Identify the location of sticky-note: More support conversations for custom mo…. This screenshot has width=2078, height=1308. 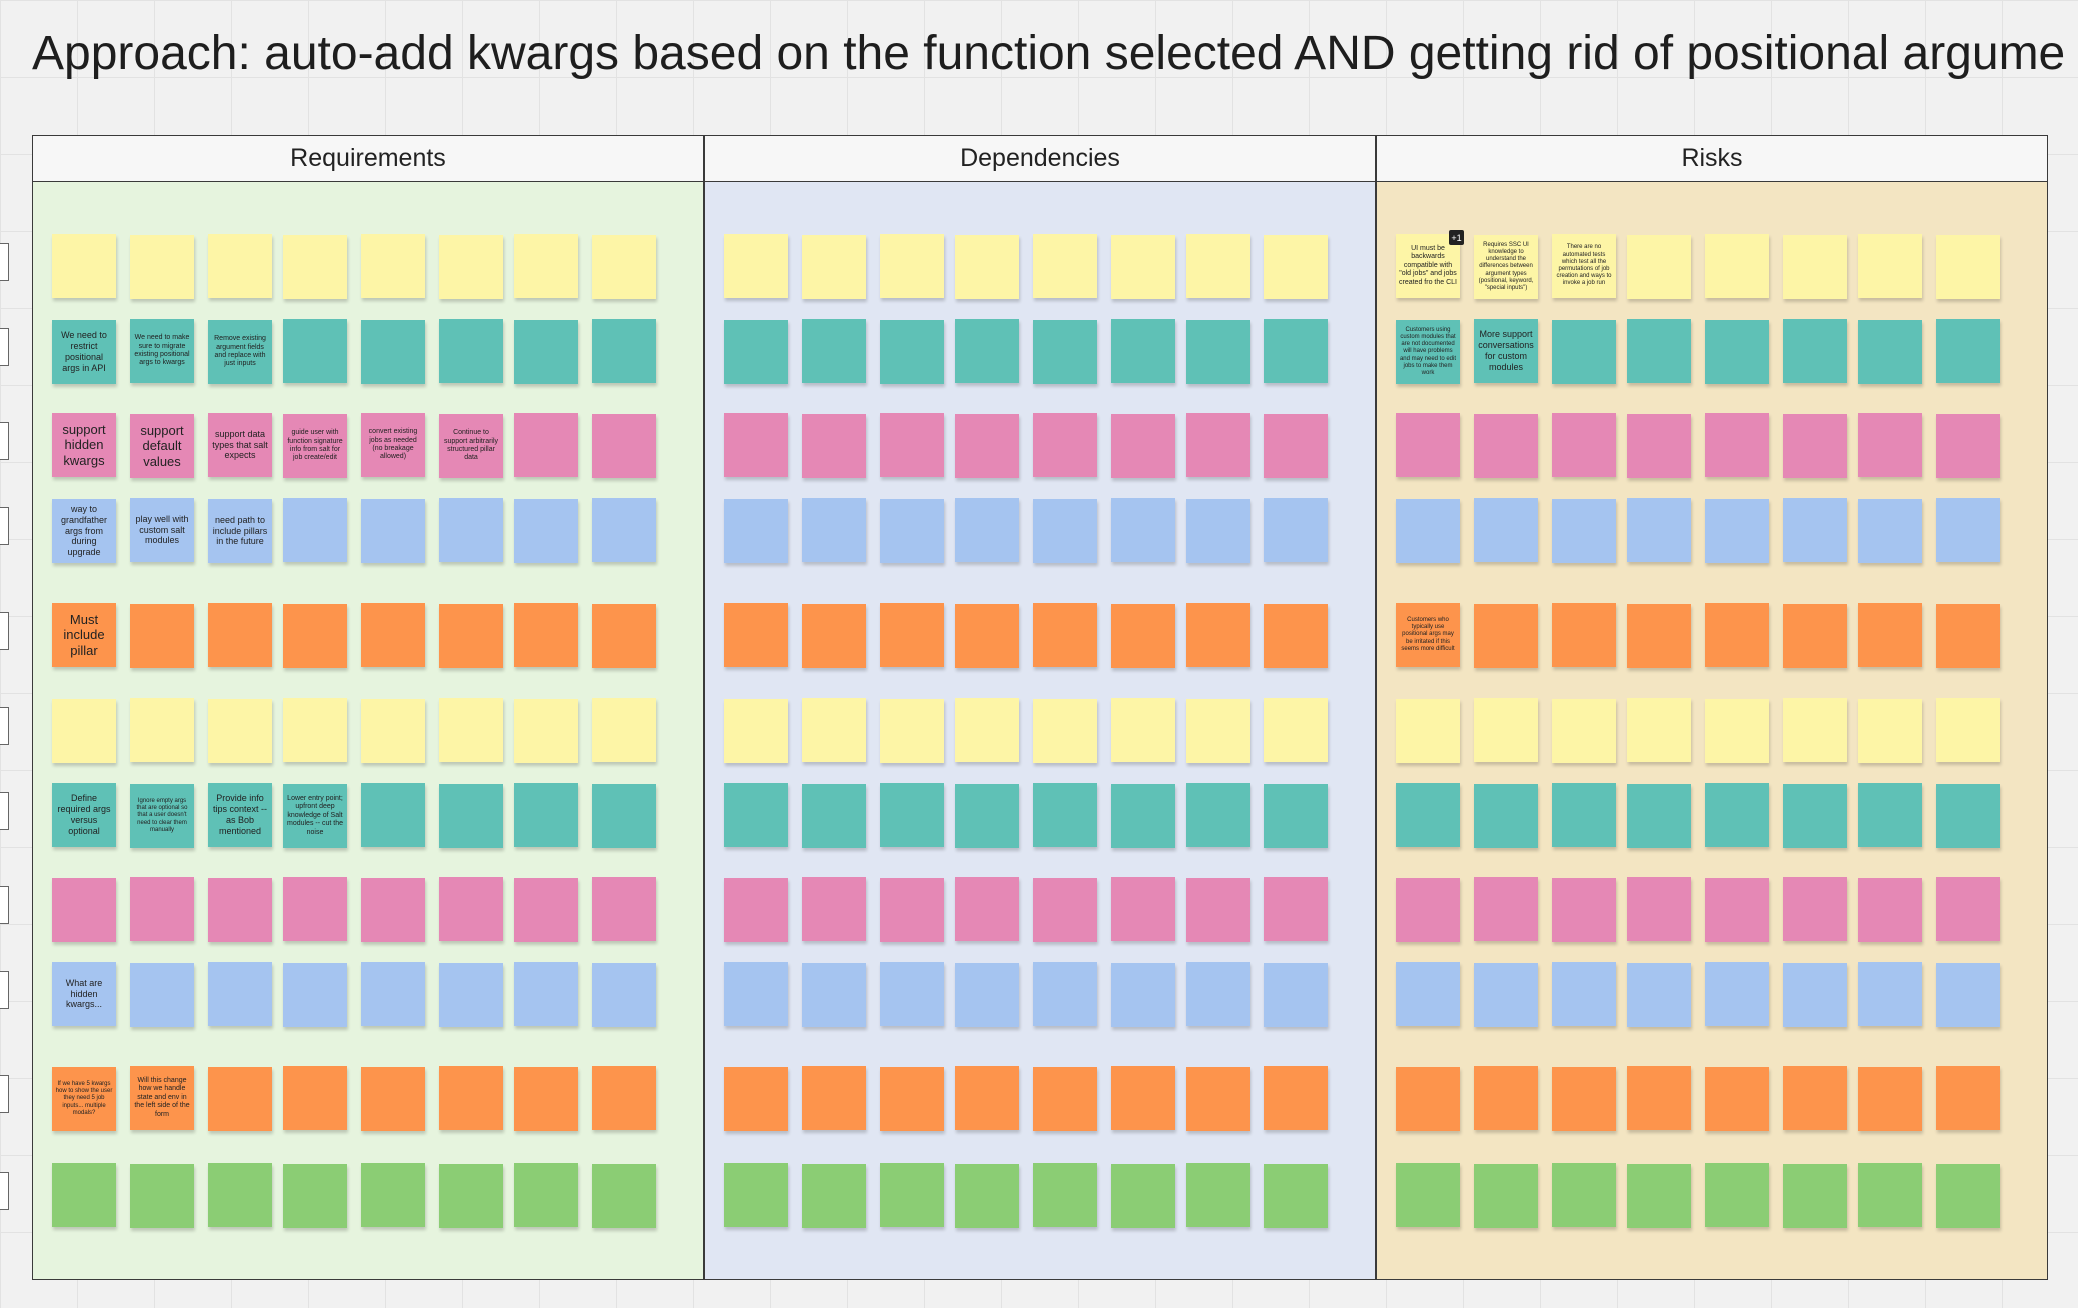
(1506, 351).